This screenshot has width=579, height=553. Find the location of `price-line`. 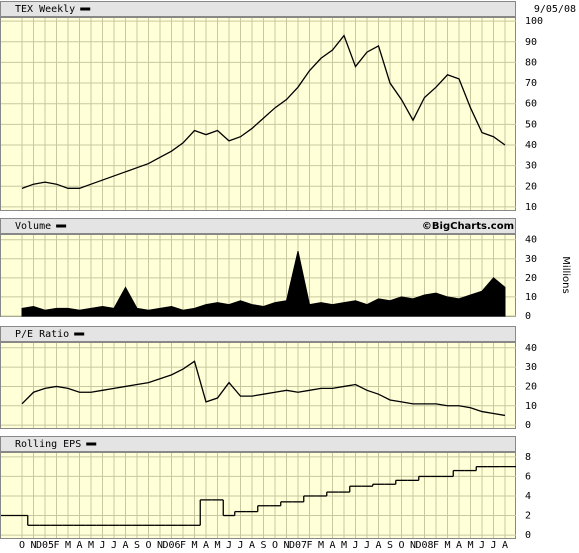

price-line is located at coordinates (263, 388).